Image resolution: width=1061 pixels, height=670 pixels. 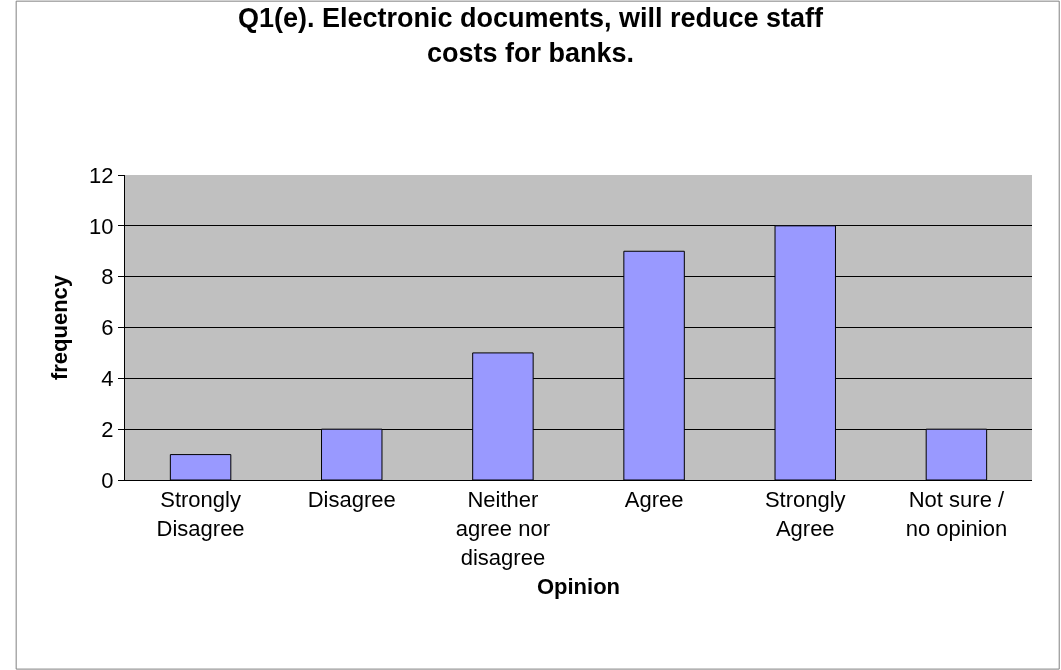 What do you see at coordinates (654, 500) in the screenshot?
I see `x-tick-label: Agree` at bounding box center [654, 500].